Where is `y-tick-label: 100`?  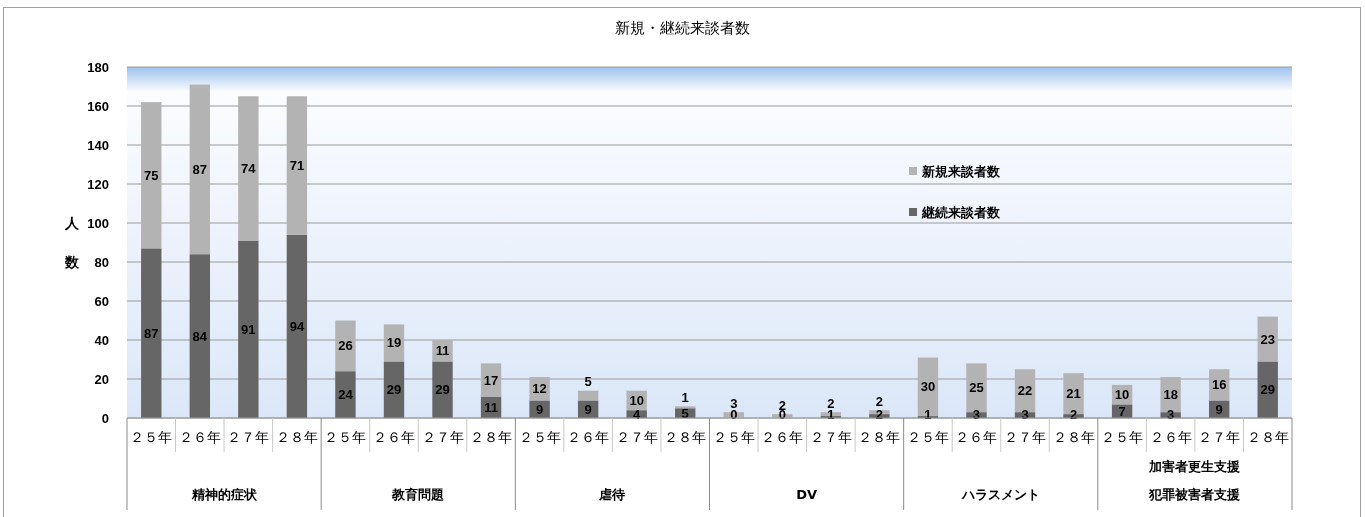 y-tick-label: 100 is located at coordinates (98, 223).